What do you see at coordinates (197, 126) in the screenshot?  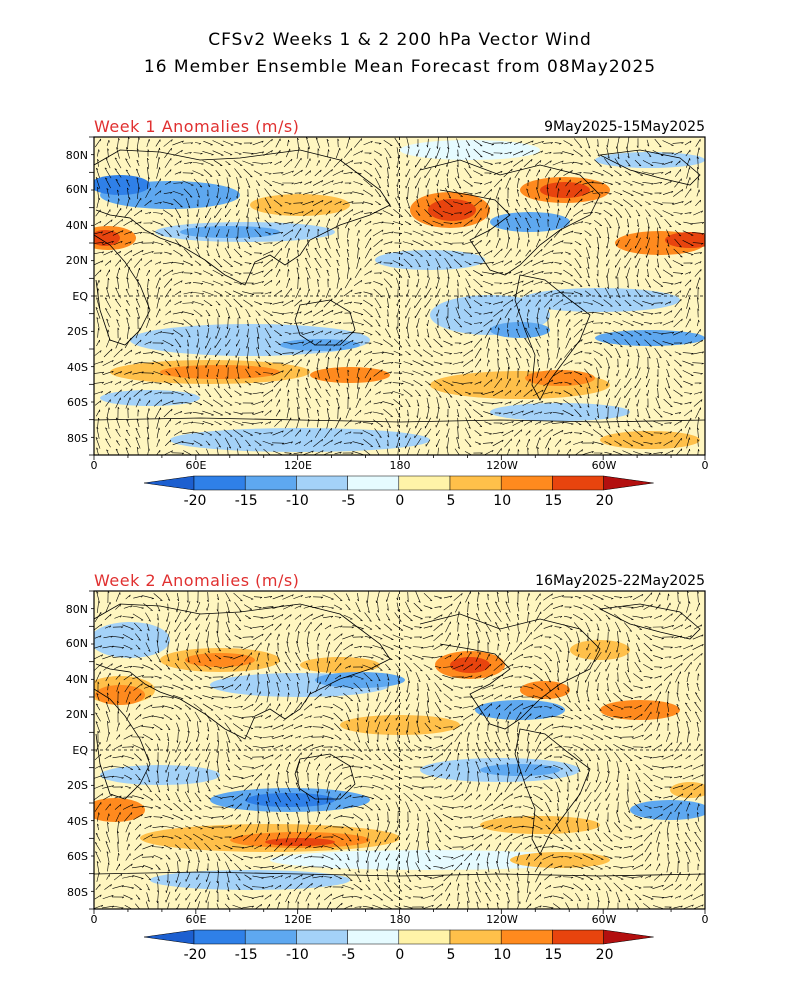 I see `week1-panel-label: Week 1 Anomalies (m/s)` at bounding box center [197, 126].